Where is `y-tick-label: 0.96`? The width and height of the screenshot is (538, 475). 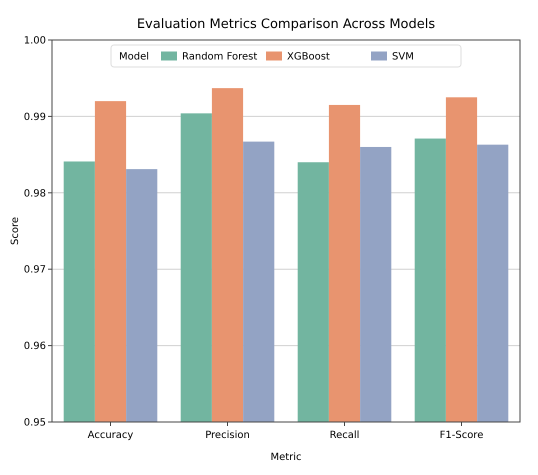
y-tick-label: 0.96 is located at coordinates (35, 346).